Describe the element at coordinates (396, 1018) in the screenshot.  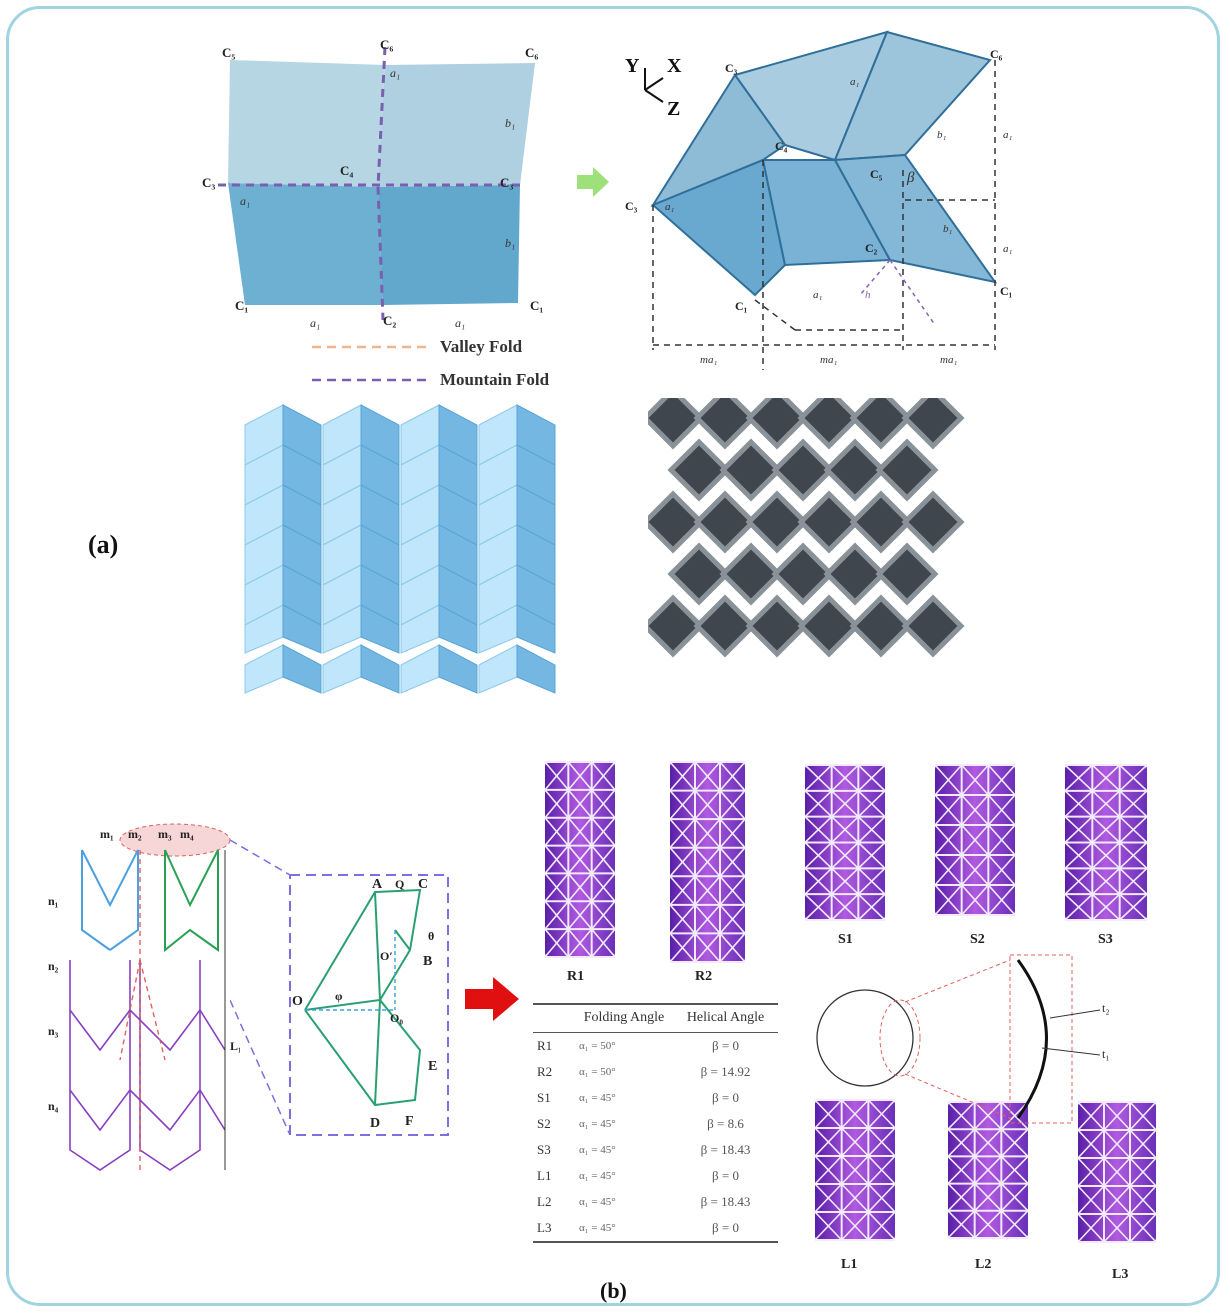
I see `svg-text: O₀` at that location.